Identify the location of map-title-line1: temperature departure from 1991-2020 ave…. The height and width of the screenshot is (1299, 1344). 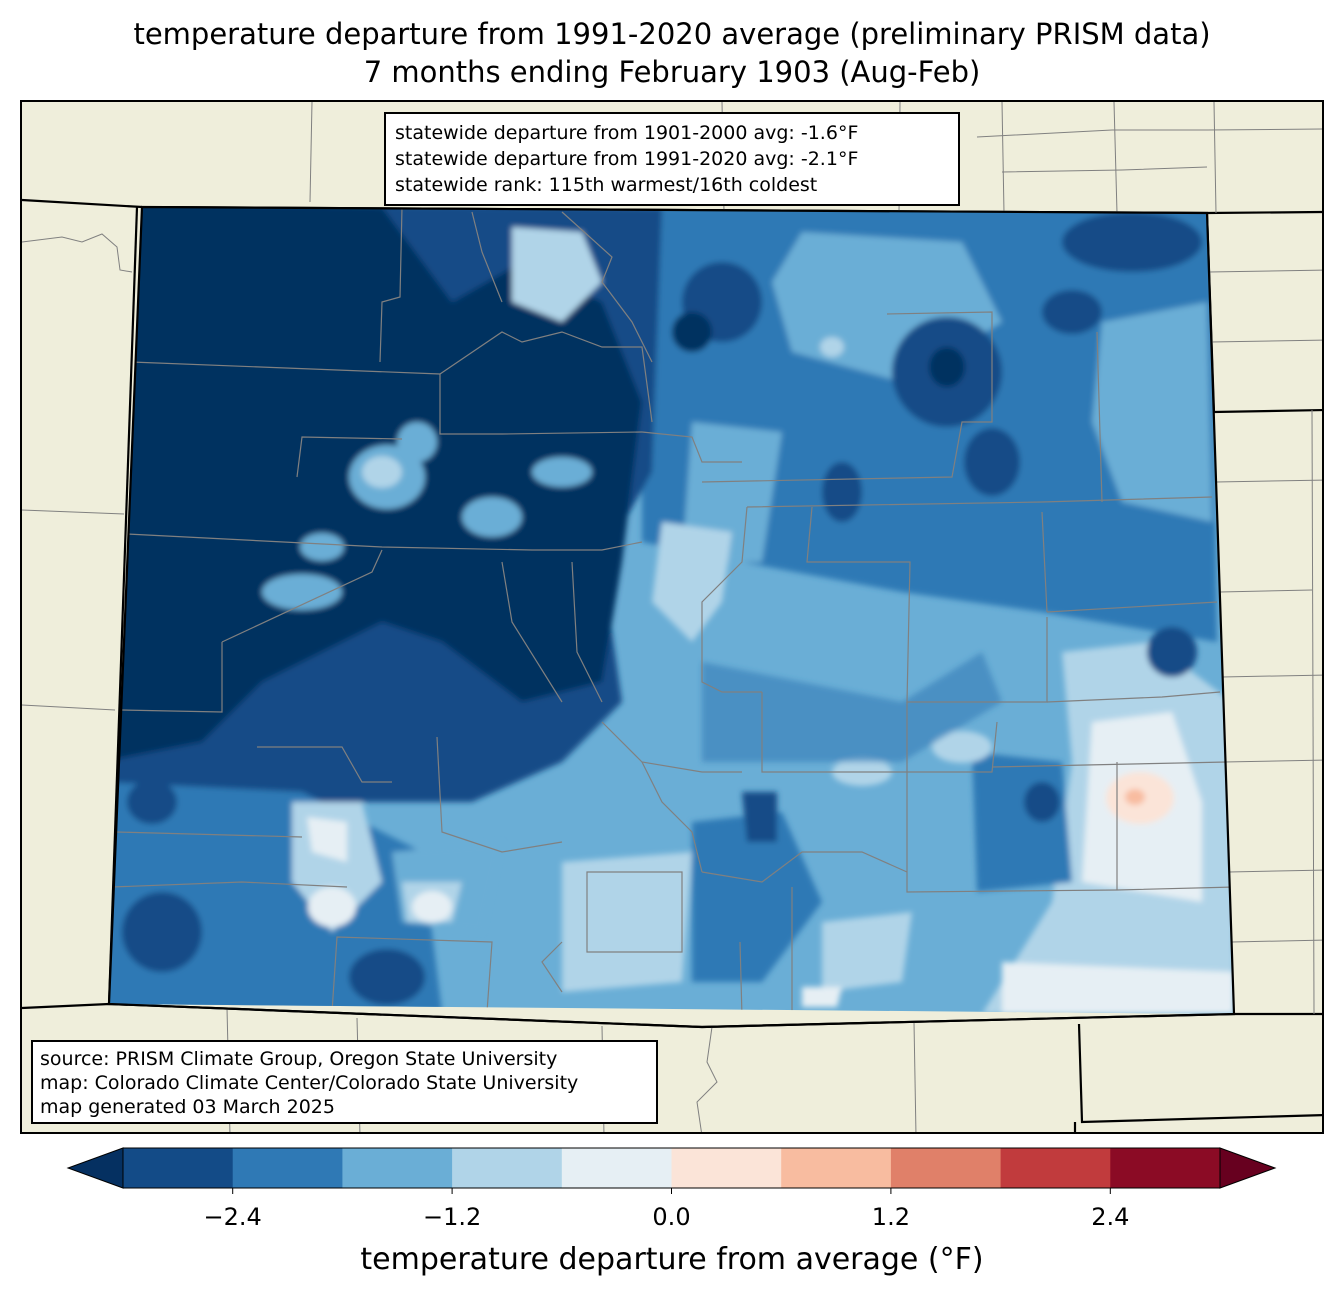
(672, 34).